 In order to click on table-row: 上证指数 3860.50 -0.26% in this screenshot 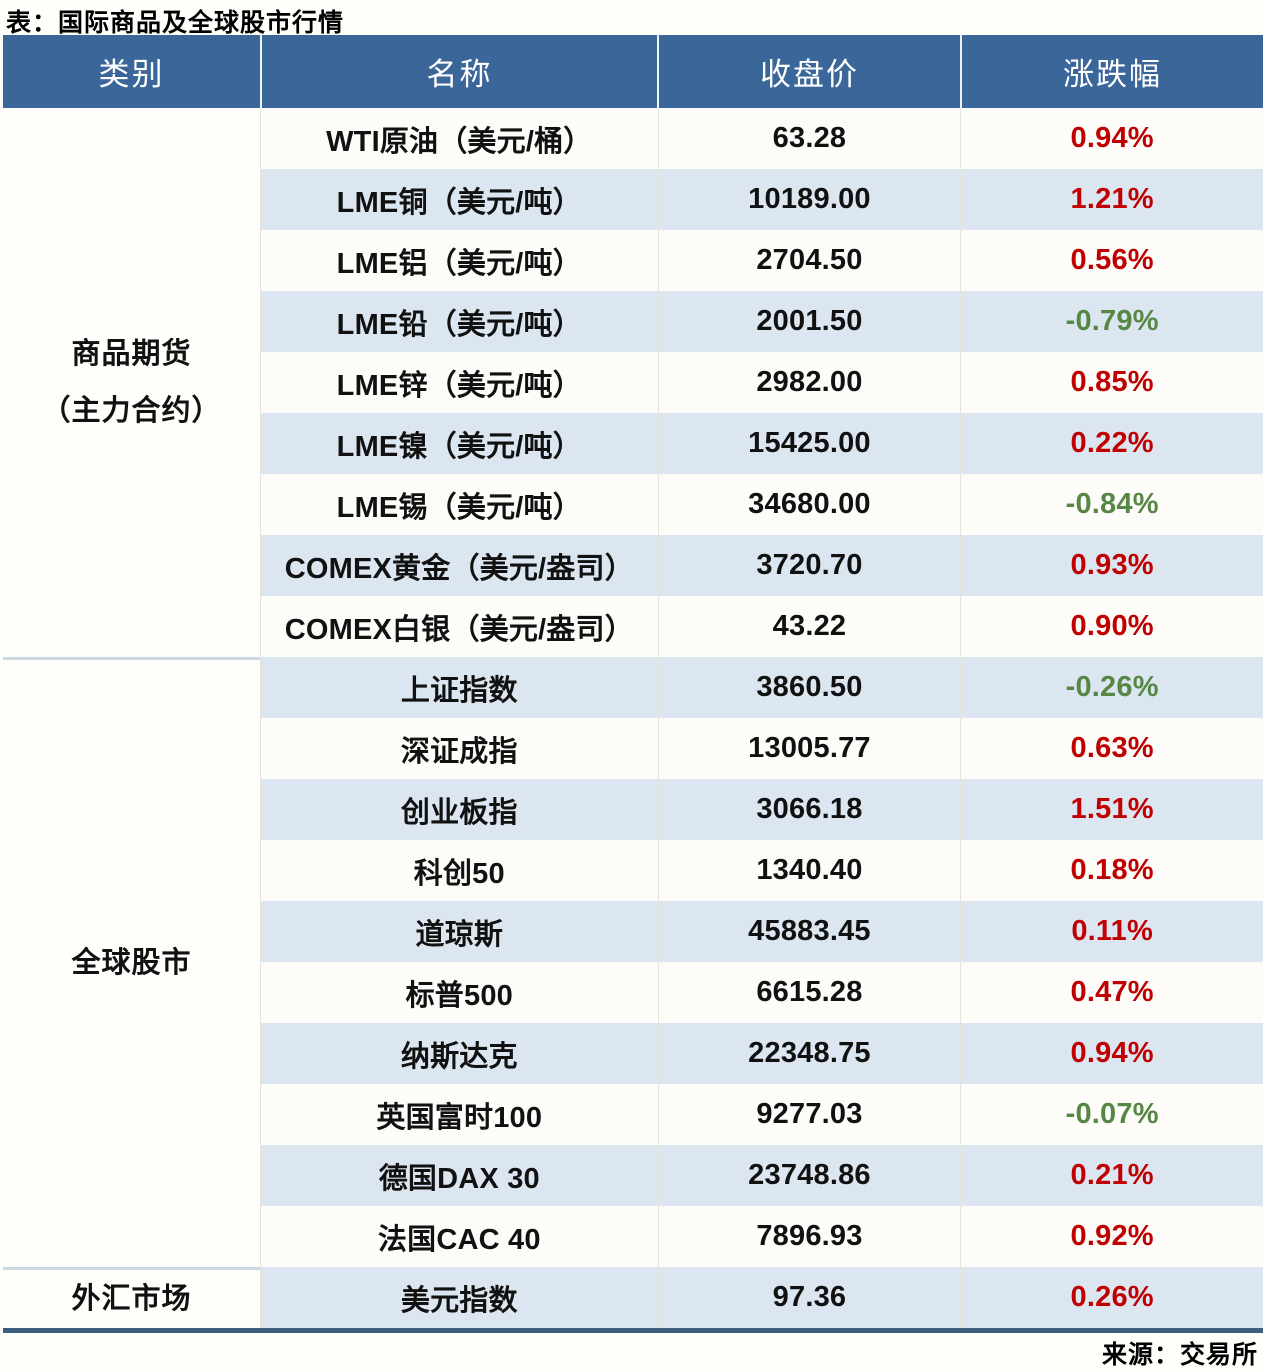, I will do `click(762, 687)`.